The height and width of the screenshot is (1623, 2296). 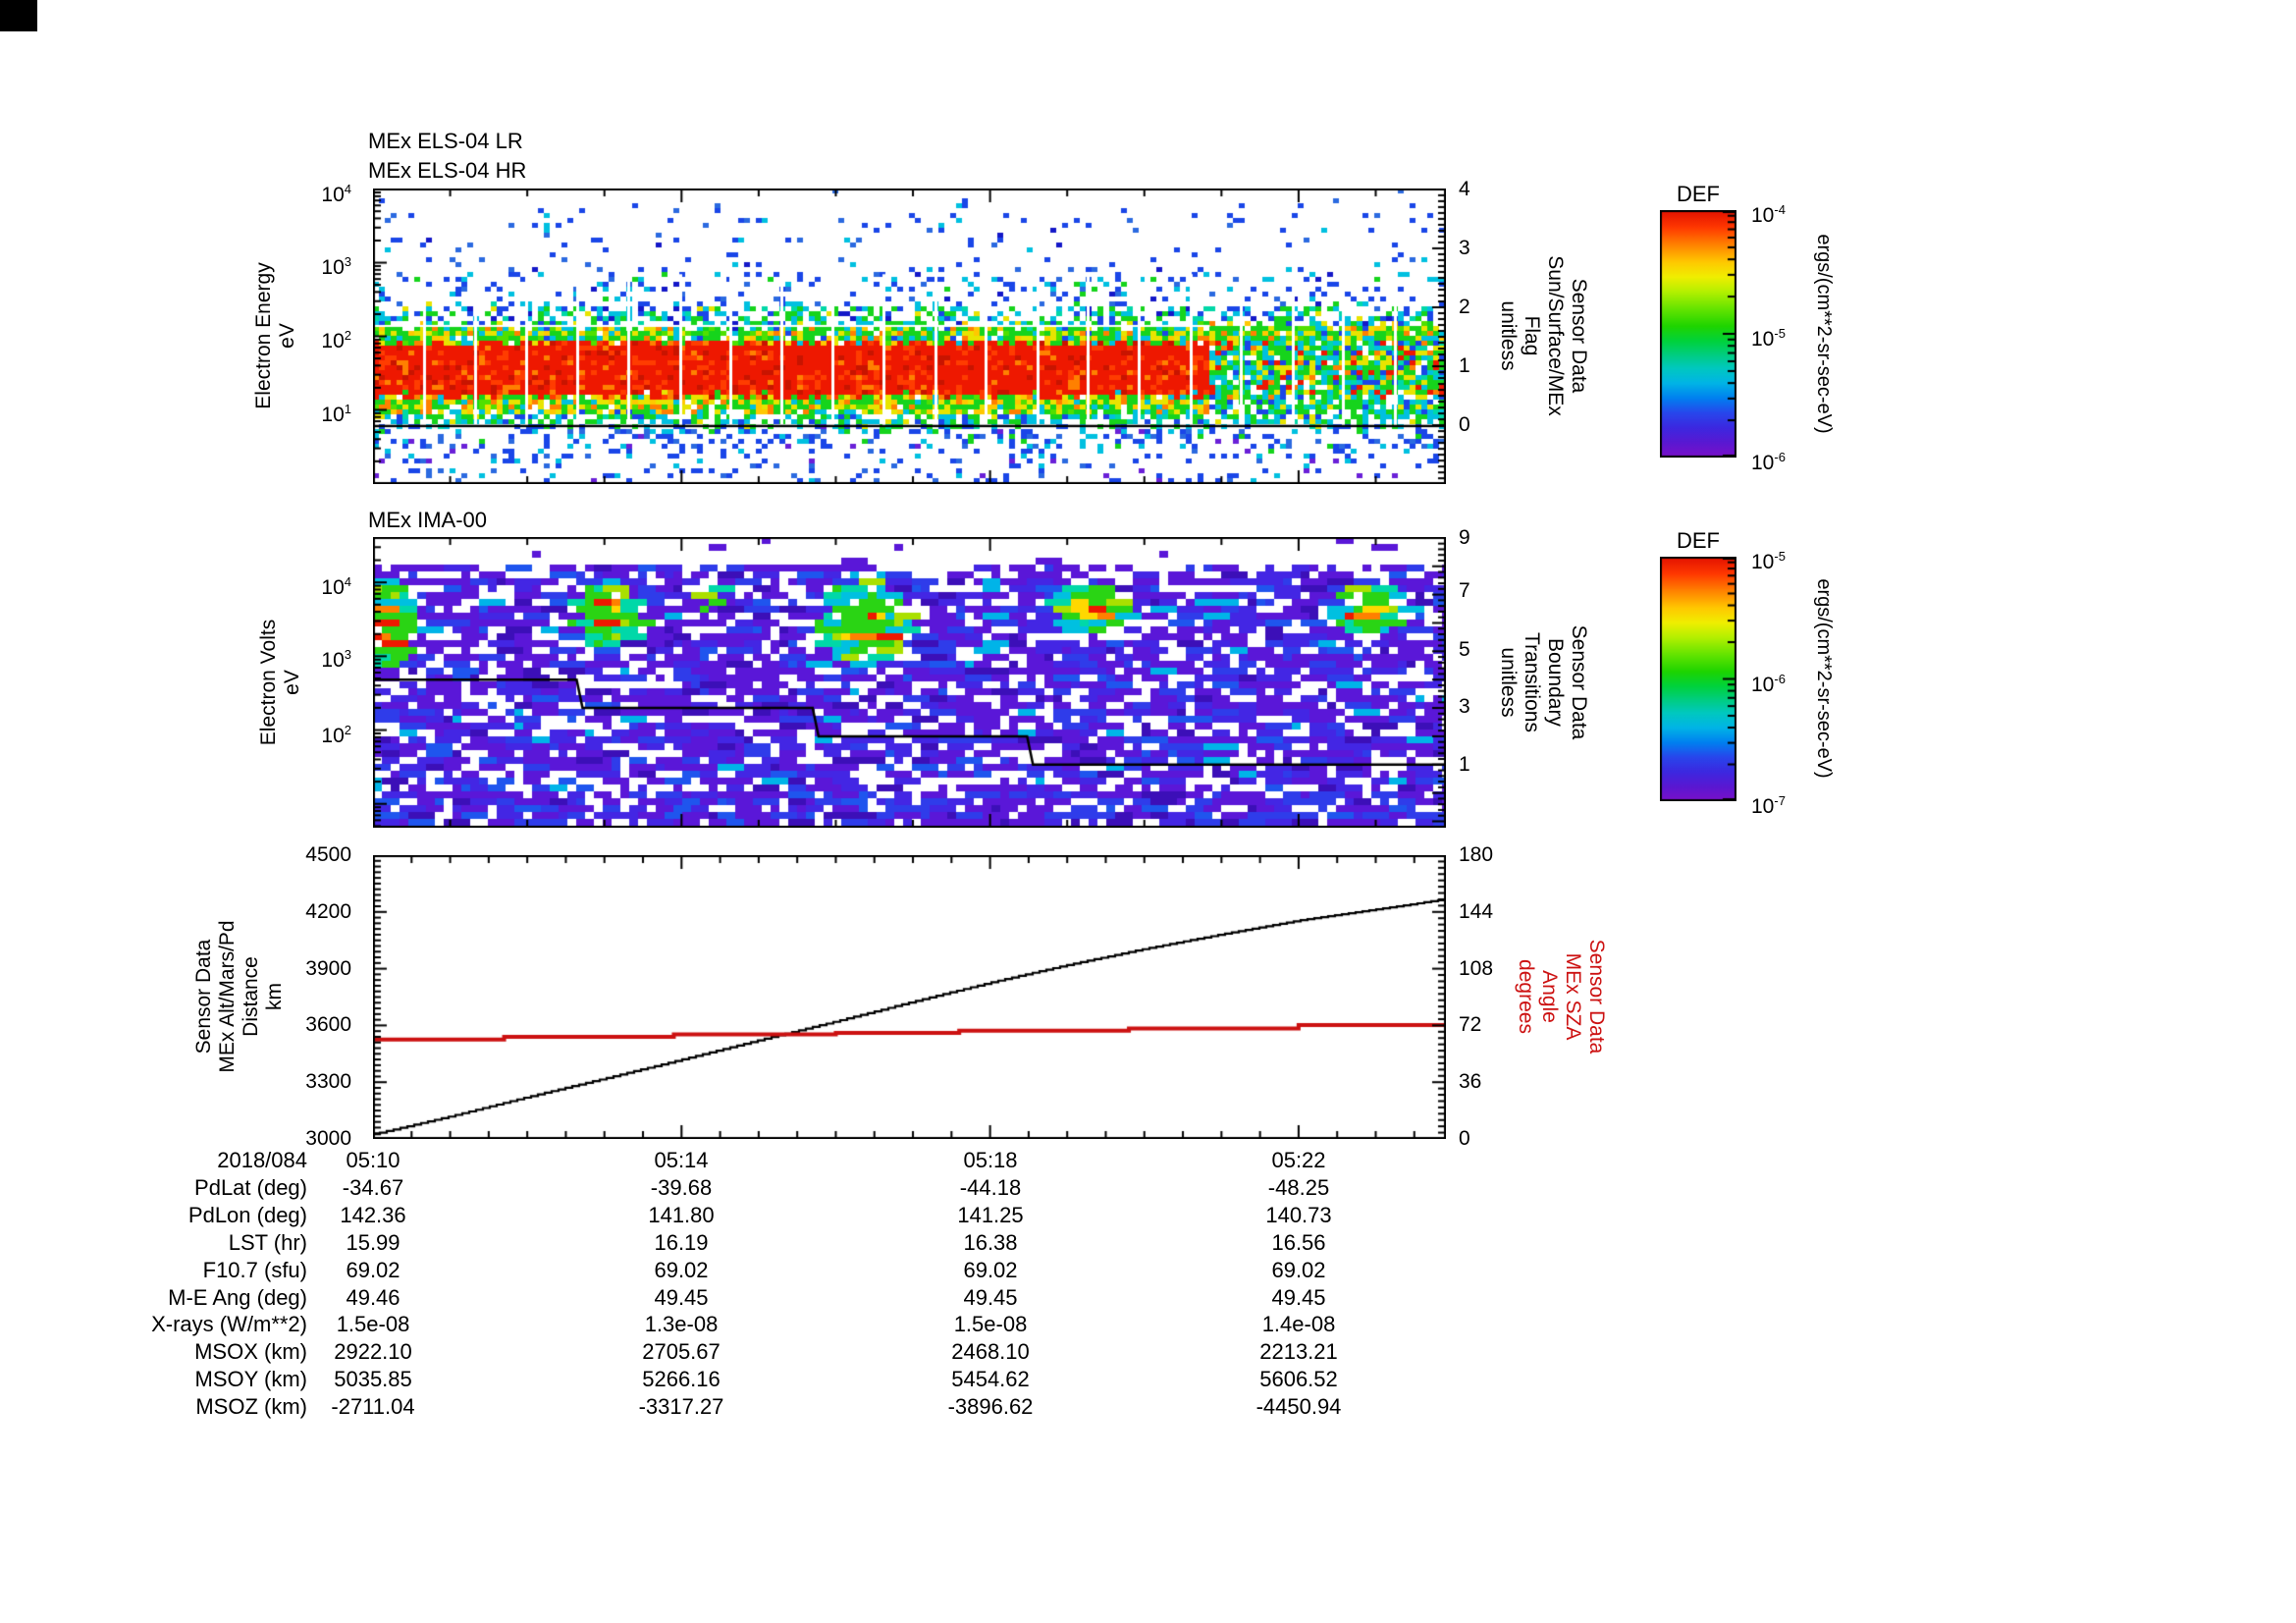 I want to click on ima-colorbar-canvas, so click(x=1698, y=679).